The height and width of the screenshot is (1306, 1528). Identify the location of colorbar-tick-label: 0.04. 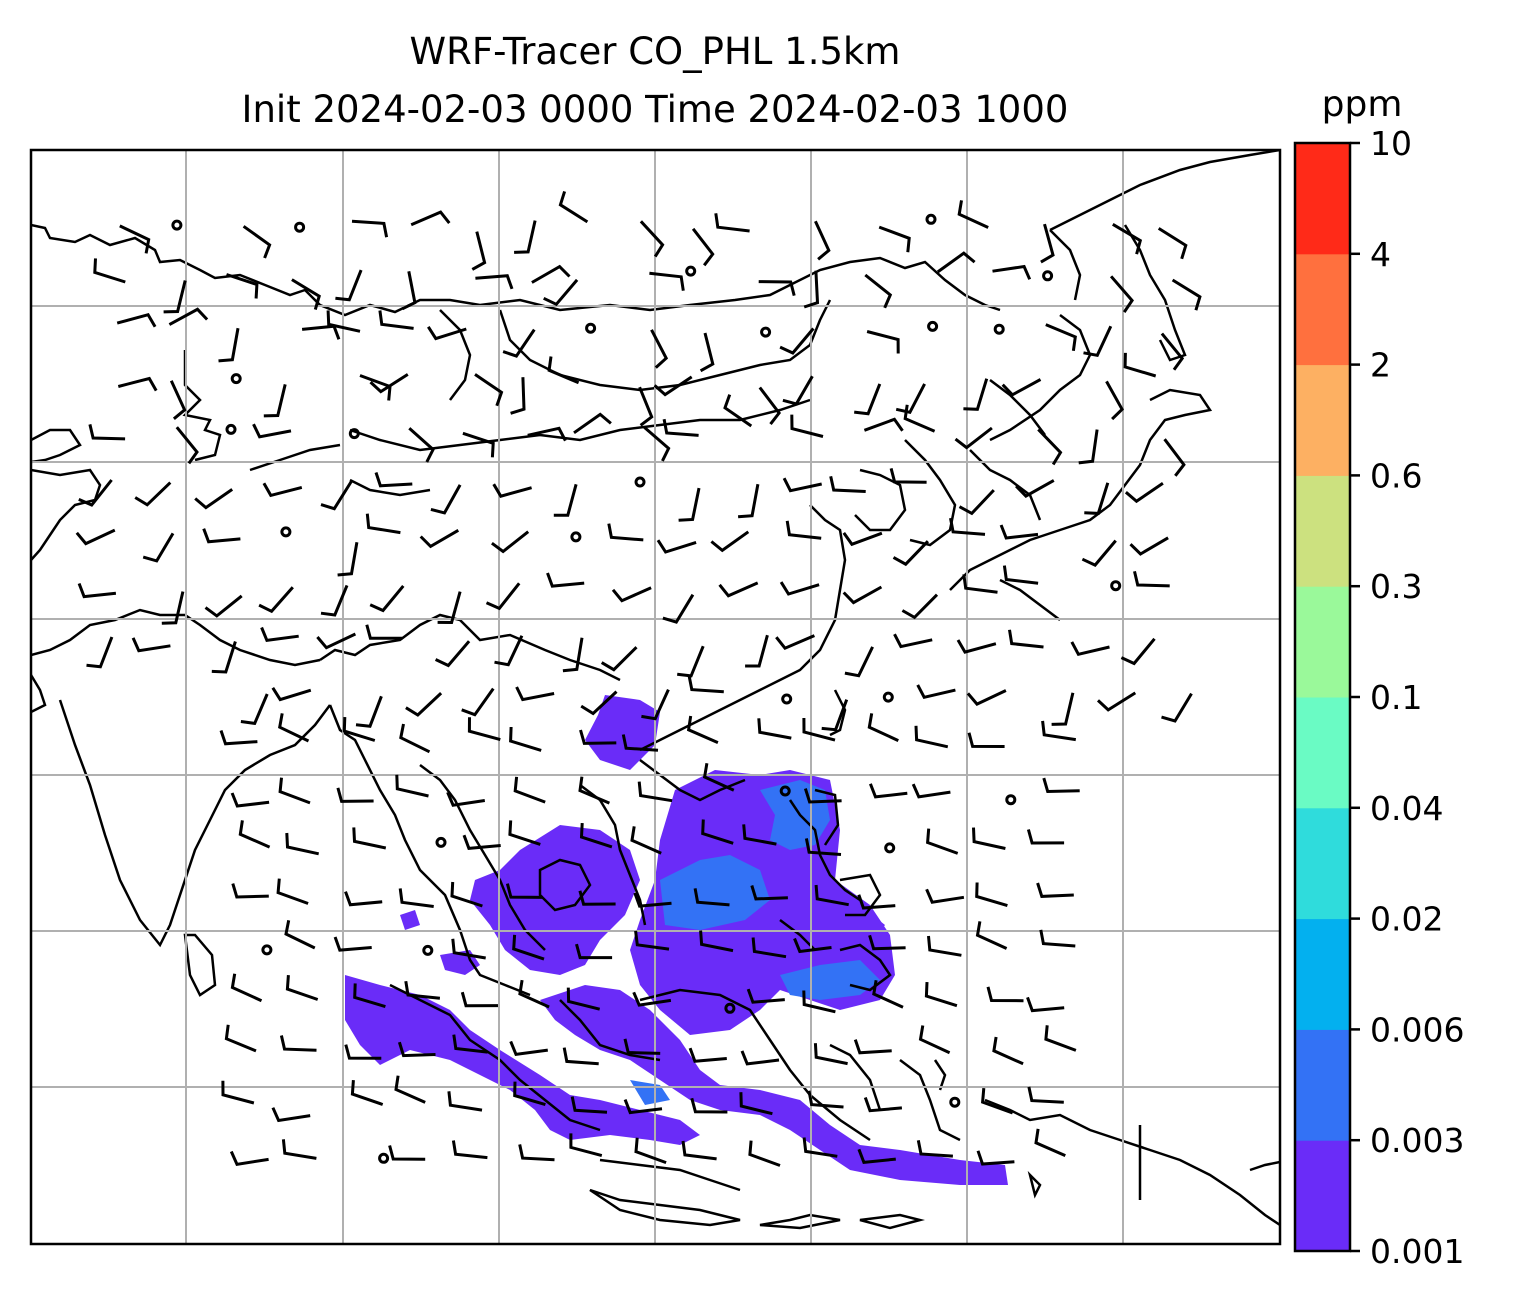
(1406, 808).